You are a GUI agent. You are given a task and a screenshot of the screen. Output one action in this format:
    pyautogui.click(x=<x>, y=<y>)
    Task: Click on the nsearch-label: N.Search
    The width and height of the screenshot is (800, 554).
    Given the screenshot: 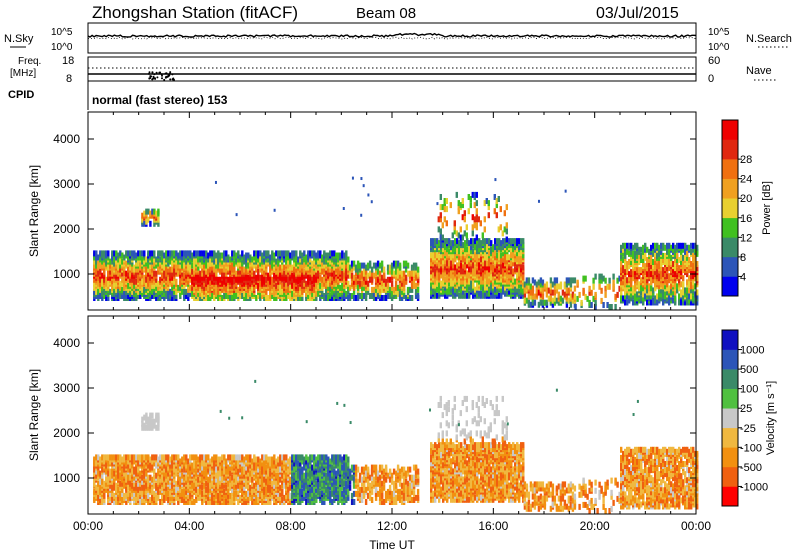 What is the action you would take?
    pyautogui.click(x=769, y=39)
    